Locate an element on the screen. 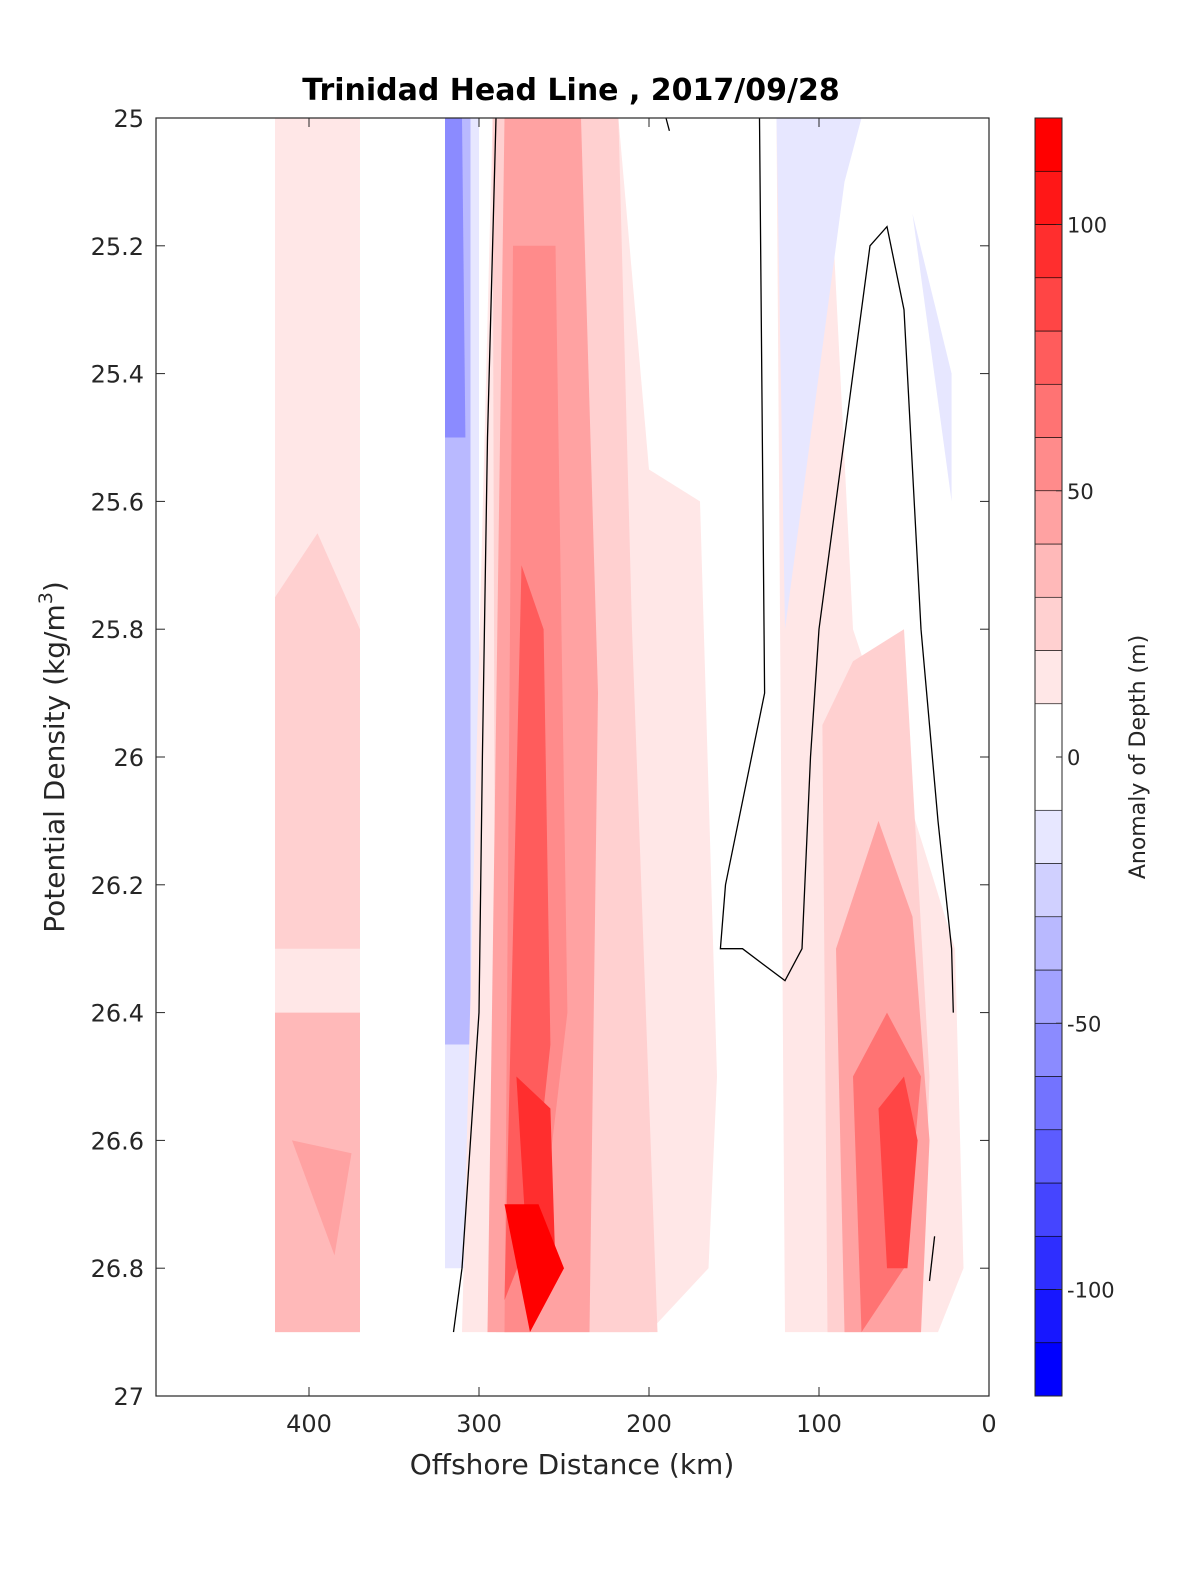 The image size is (1200, 1575). x-tick-label: 0 is located at coordinates (988, 1424).